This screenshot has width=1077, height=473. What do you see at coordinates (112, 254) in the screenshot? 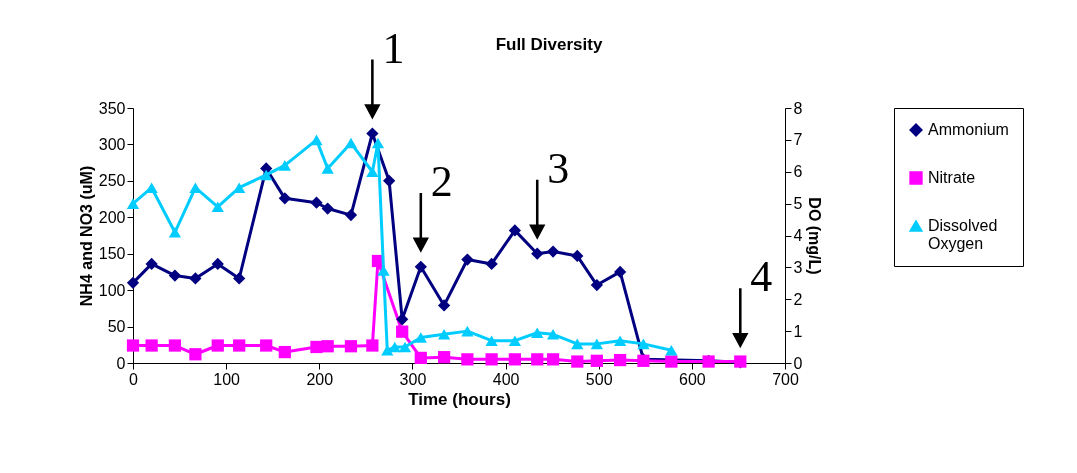
I see `y-tick-label: 150` at bounding box center [112, 254].